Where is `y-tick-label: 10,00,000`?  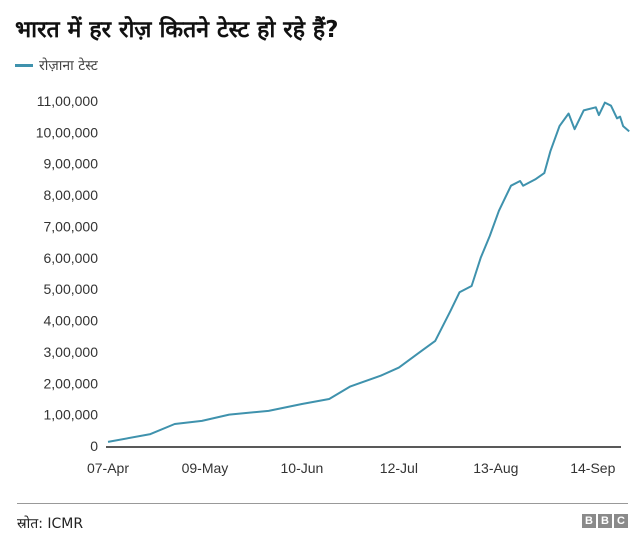
y-tick-label: 10,00,000 is located at coordinates (67, 132).